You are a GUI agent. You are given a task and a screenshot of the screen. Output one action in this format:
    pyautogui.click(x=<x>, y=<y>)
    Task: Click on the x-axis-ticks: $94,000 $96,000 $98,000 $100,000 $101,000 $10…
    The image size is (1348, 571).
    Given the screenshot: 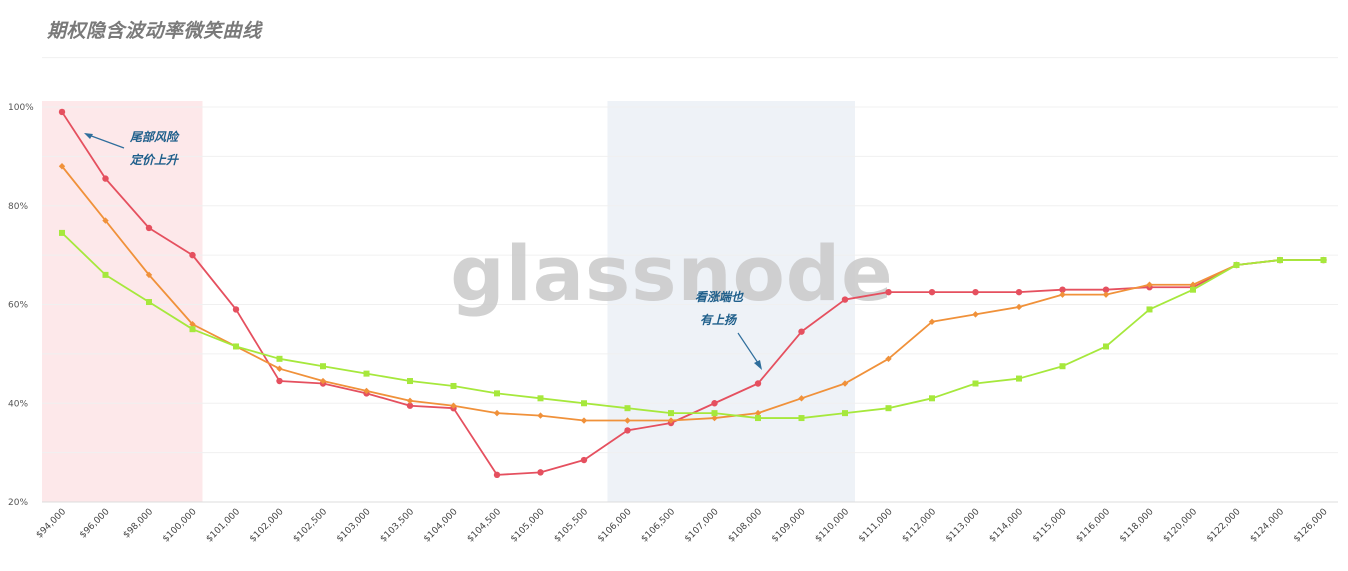 What is the action you would take?
    pyautogui.click(x=682, y=526)
    